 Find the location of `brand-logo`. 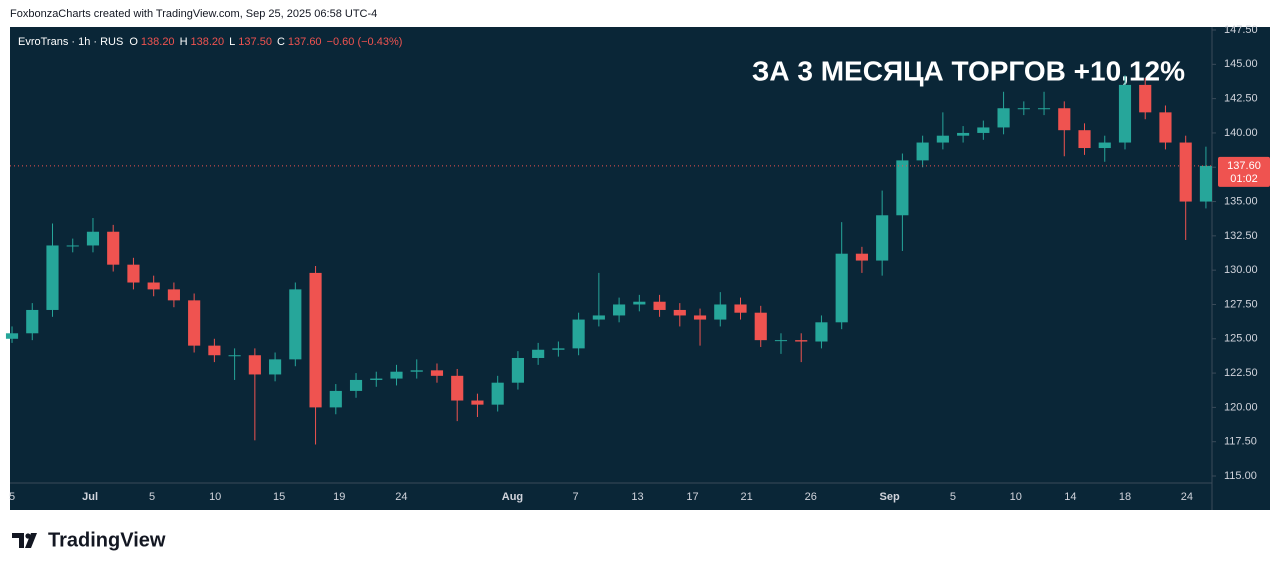

brand-logo is located at coordinates (24, 540).